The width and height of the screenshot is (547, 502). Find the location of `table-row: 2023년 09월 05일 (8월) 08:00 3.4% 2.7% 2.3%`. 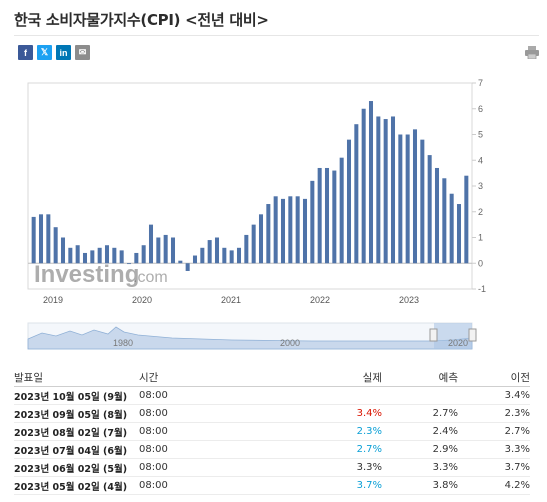

table-row: 2023년 09월 05일 (8월) 08:00 3.4% 2.7% 2.3% is located at coordinates (272, 414).